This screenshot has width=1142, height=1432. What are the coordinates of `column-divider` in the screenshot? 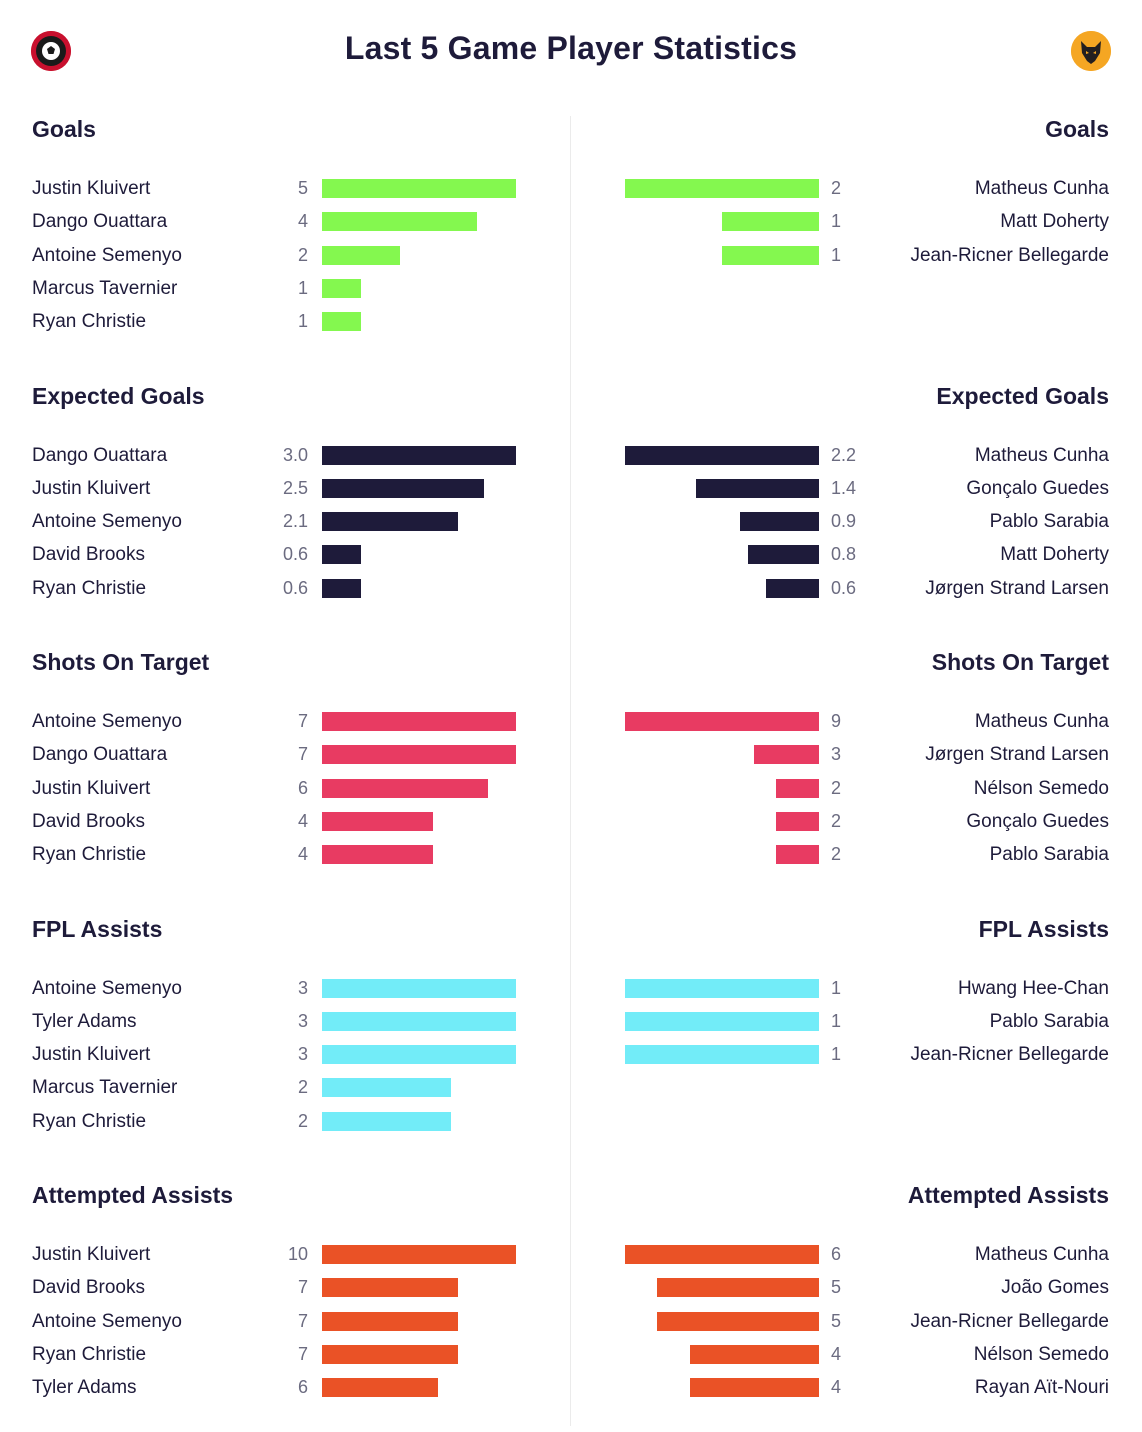 It's located at (570, 771).